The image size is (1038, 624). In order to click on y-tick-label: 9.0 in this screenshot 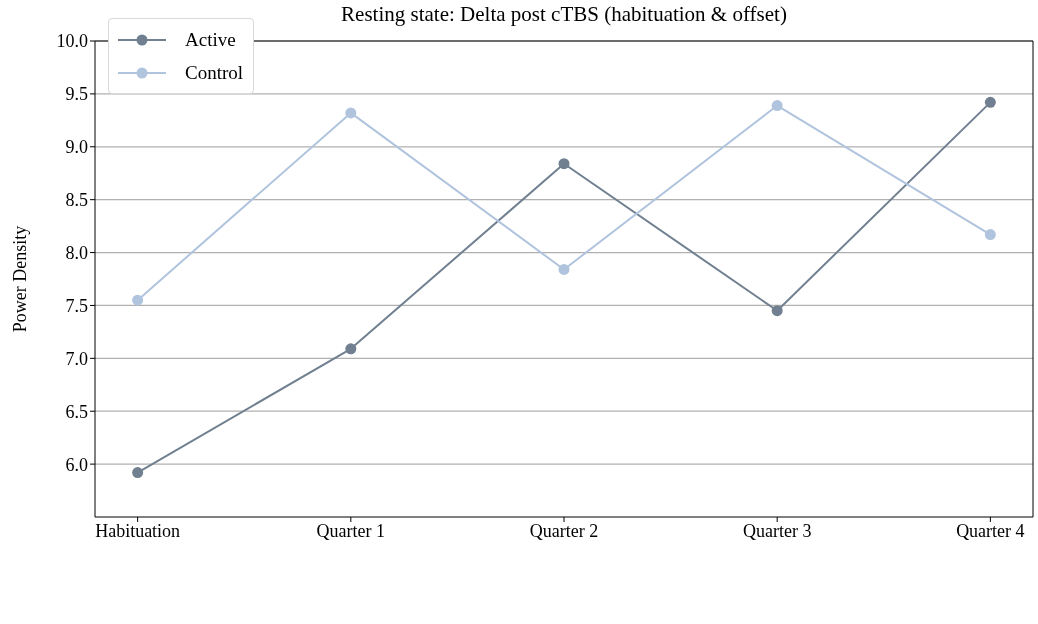, I will do `click(76, 147)`.